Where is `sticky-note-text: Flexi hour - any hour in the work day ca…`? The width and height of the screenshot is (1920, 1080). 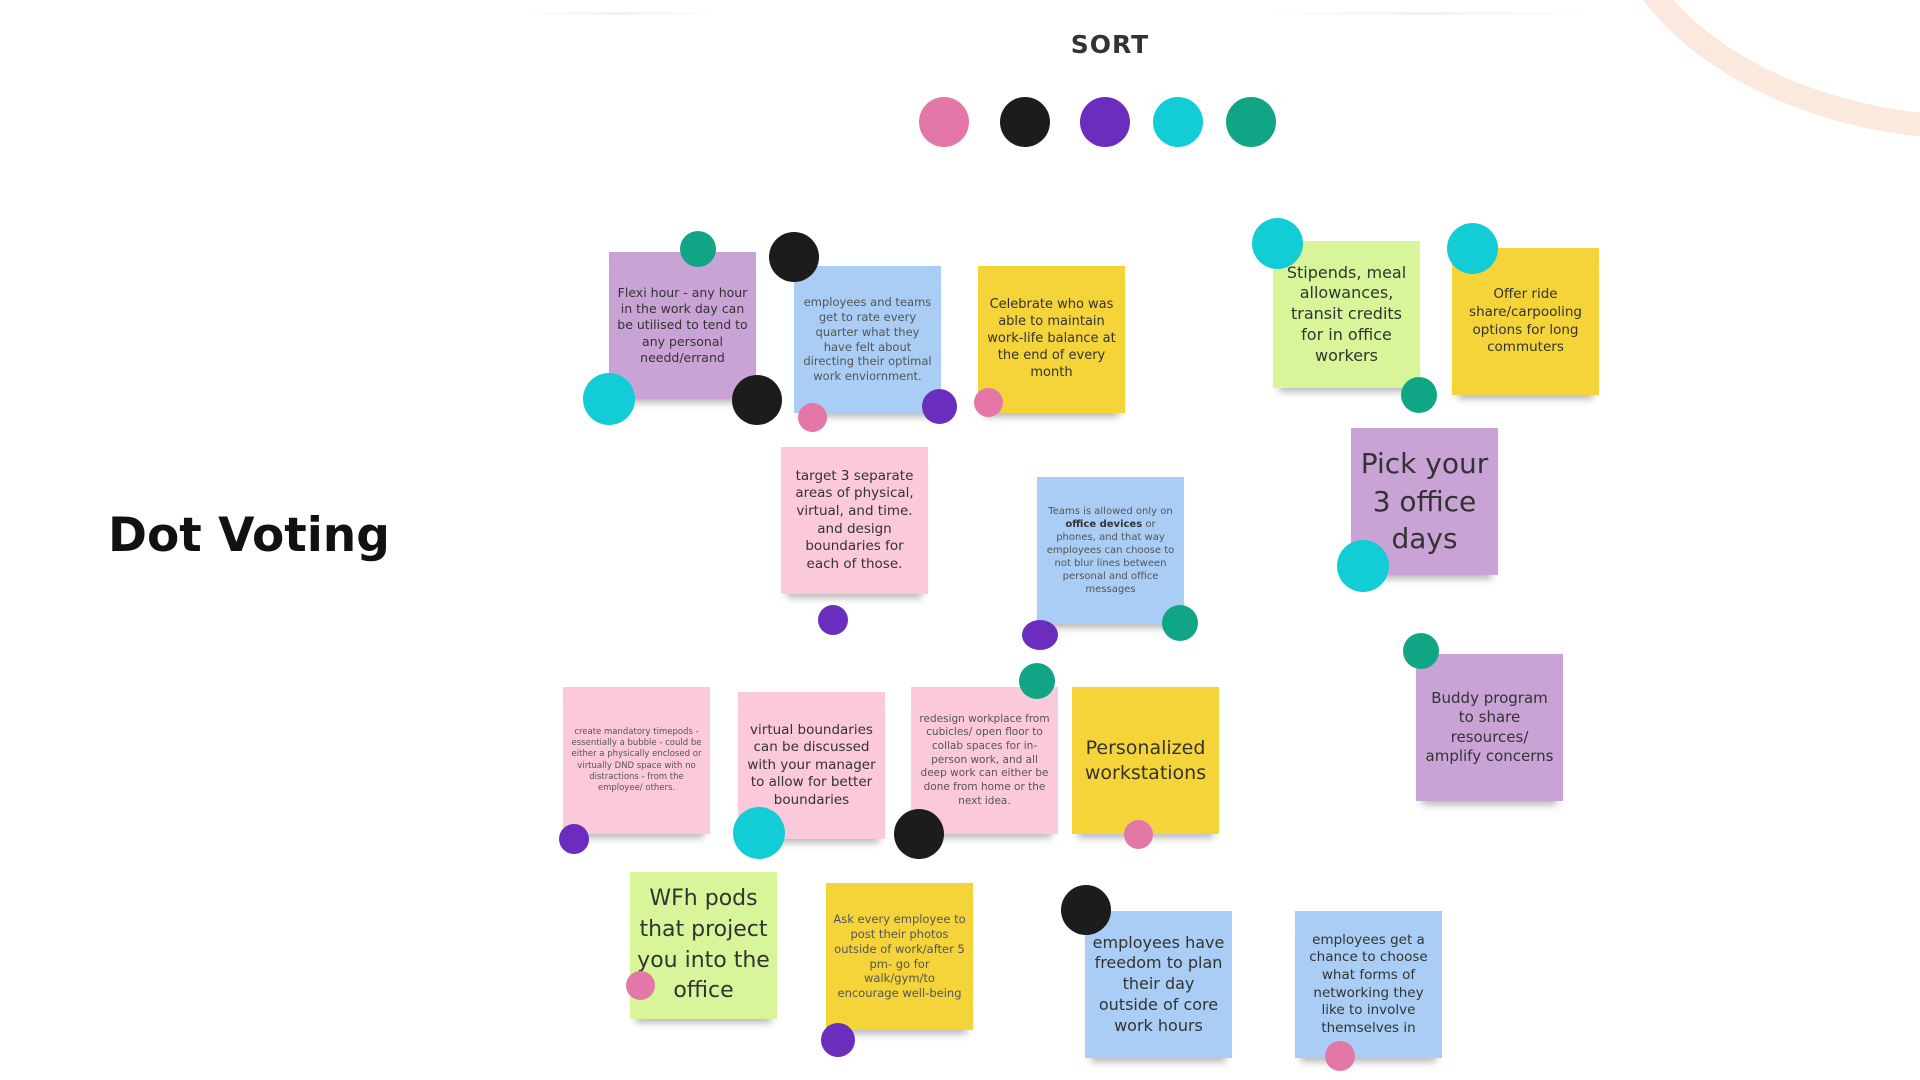 sticky-note-text: Flexi hour - any hour in the work day ca… is located at coordinates (682, 324).